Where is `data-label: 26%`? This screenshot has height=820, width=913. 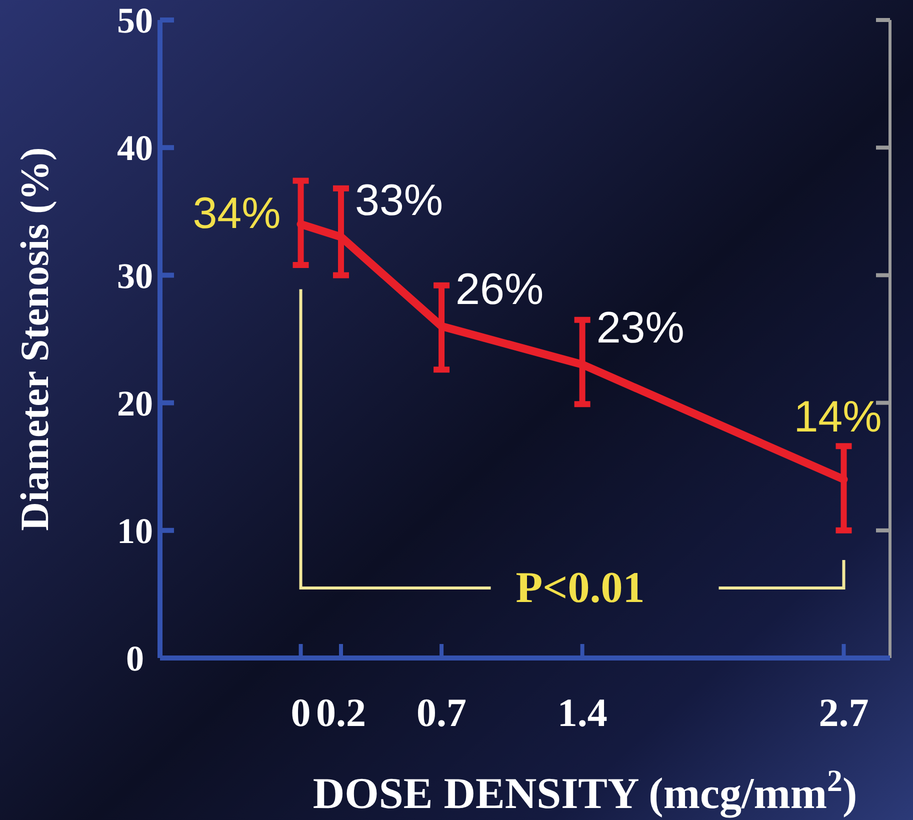 data-label: 26% is located at coordinates (500, 289).